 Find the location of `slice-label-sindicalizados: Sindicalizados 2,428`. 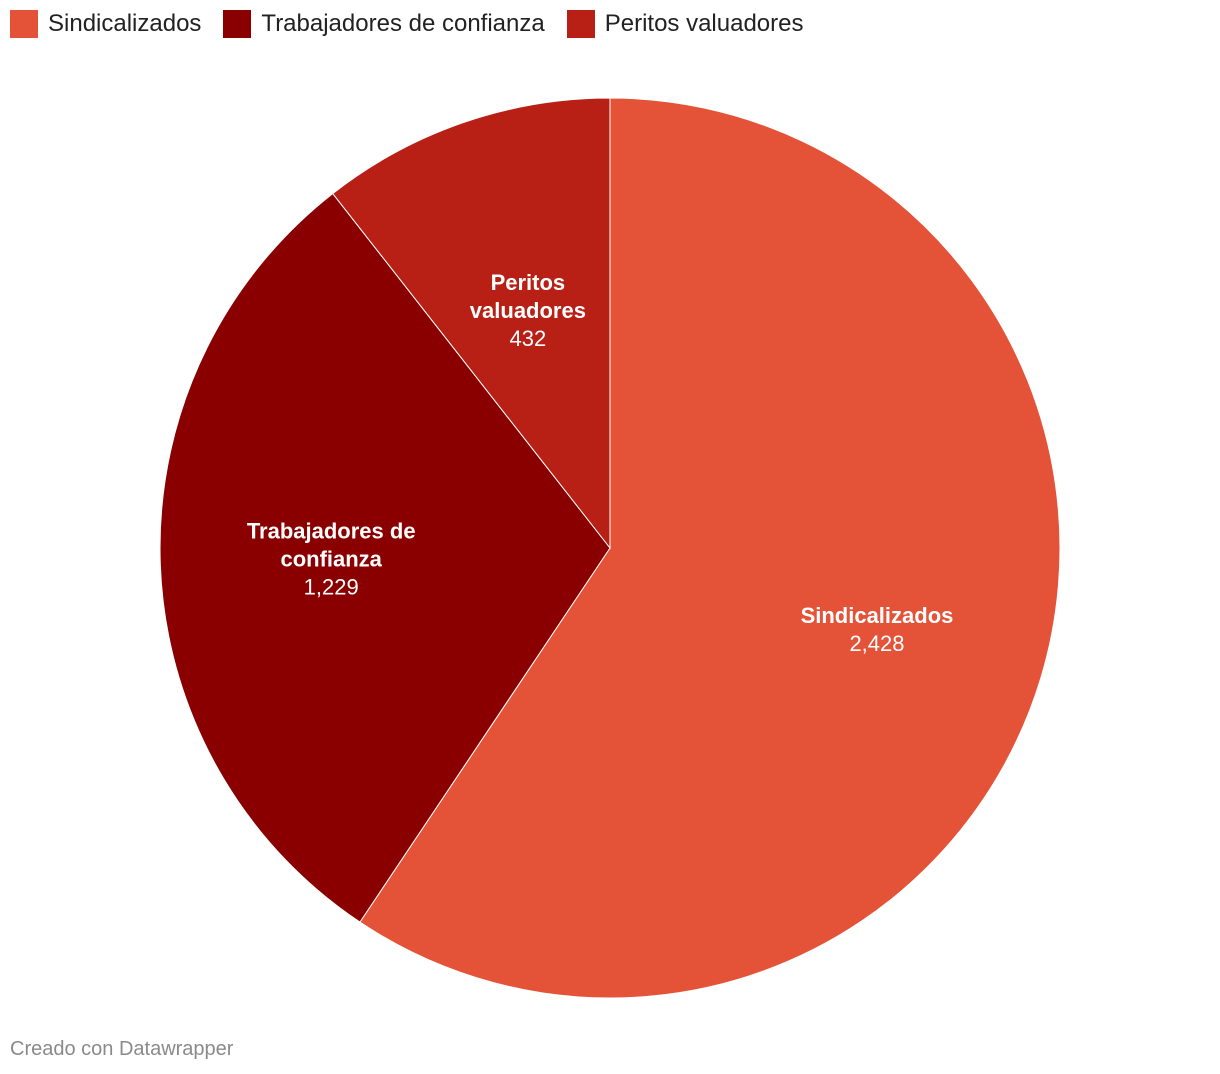

slice-label-sindicalizados: Sindicalizados 2,428 is located at coordinates (877, 629).